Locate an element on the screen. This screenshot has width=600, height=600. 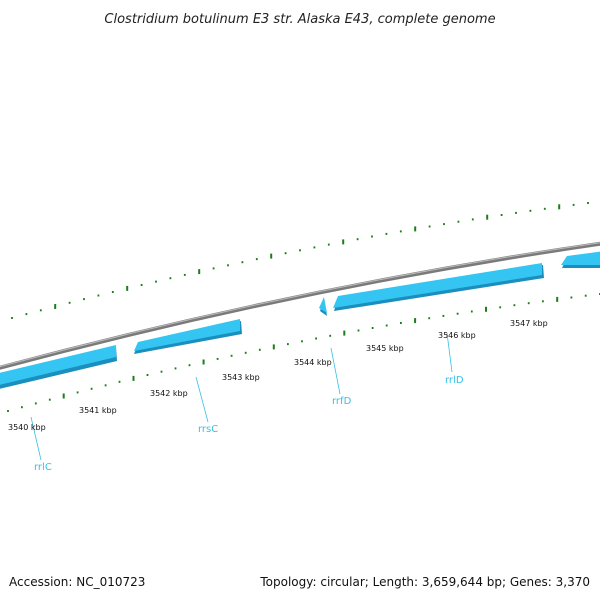
tick-label-3542: 3542 kbp is located at coordinates (169, 393).